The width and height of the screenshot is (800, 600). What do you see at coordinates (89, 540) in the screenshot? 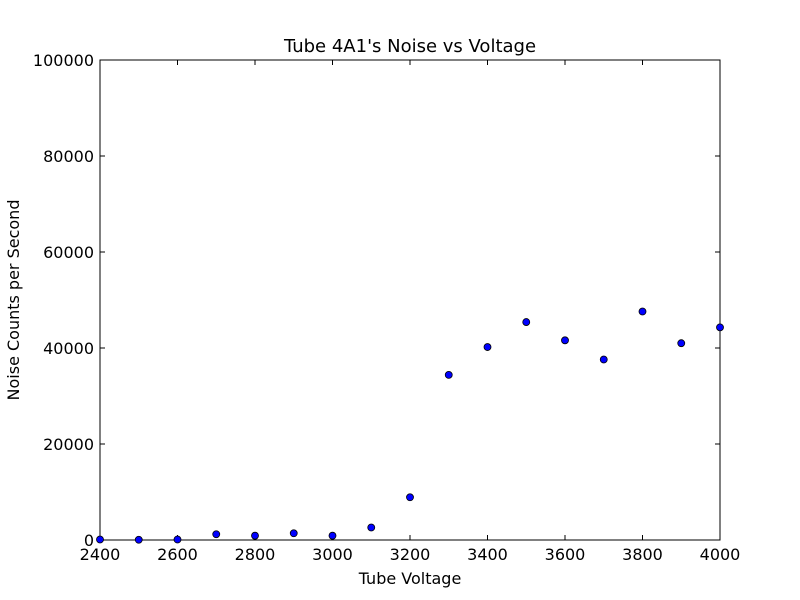
I see `y-tick-label: 0` at bounding box center [89, 540].